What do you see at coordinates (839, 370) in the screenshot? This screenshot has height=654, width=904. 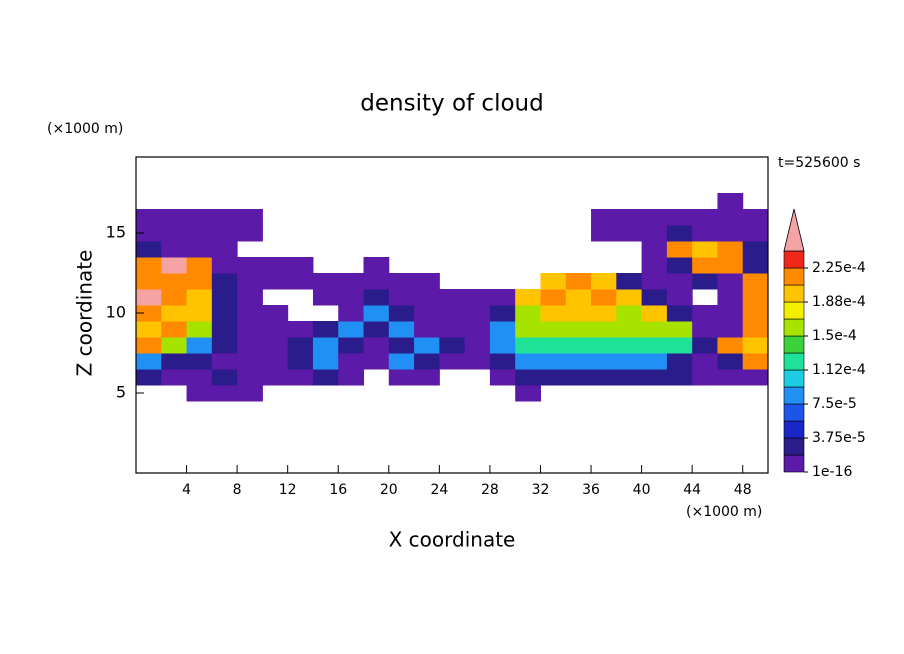 I see `colorbar-tick-label: 1.12e-4` at bounding box center [839, 370].